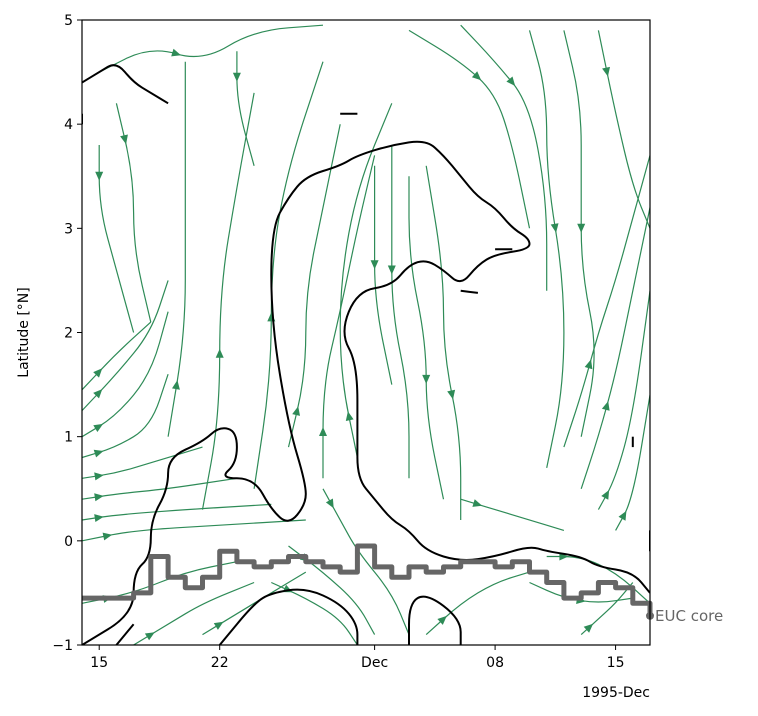 The image size is (758, 716). Describe the element at coordinates (495, 663) in the screenshot. I see `x-tick-label: 08` at that location.